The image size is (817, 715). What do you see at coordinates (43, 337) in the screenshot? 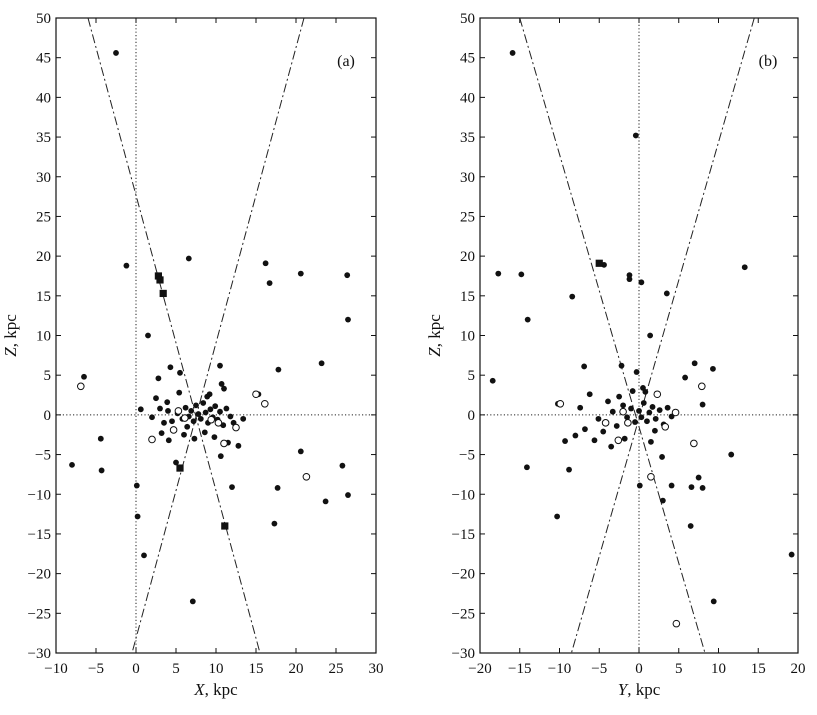
I see `y-tick-label: 10` at bounding box center [43, 337].